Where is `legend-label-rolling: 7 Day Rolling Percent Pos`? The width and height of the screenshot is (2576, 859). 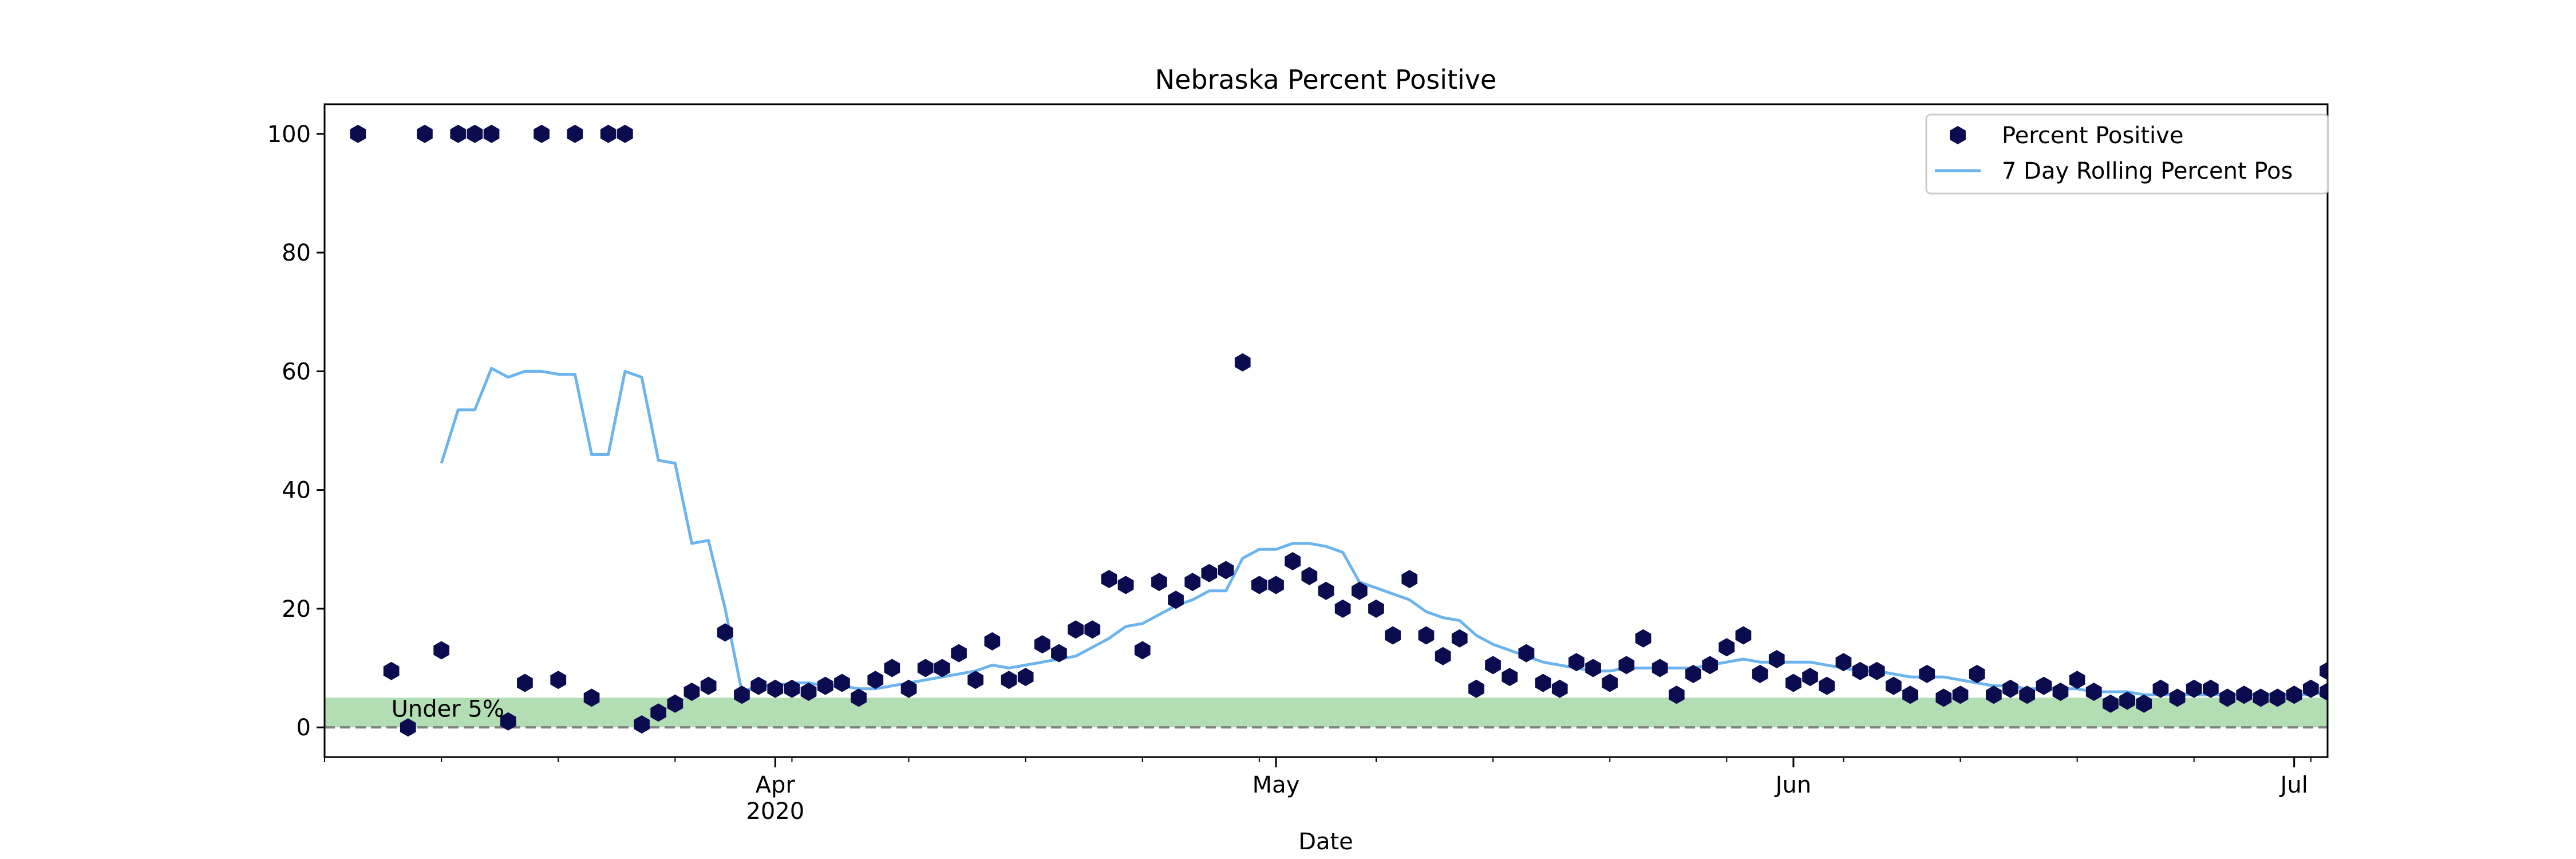
legend-label-rolling: 7 Day Rolling Percent Pos is located at coordinates (2147, 171).